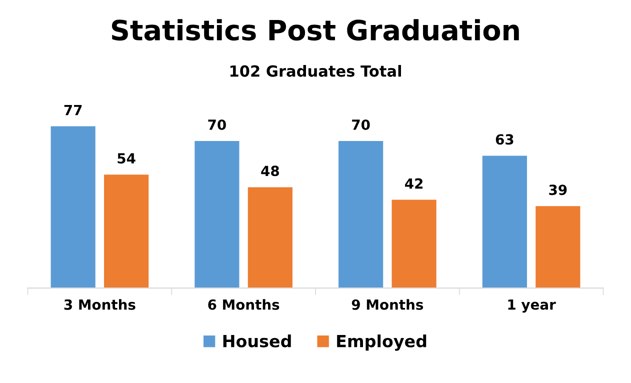 The image size is (631, 383). Describe the element at coordinates (381, 342) in the screenshot. I see `legend-label: Employed` at that location.